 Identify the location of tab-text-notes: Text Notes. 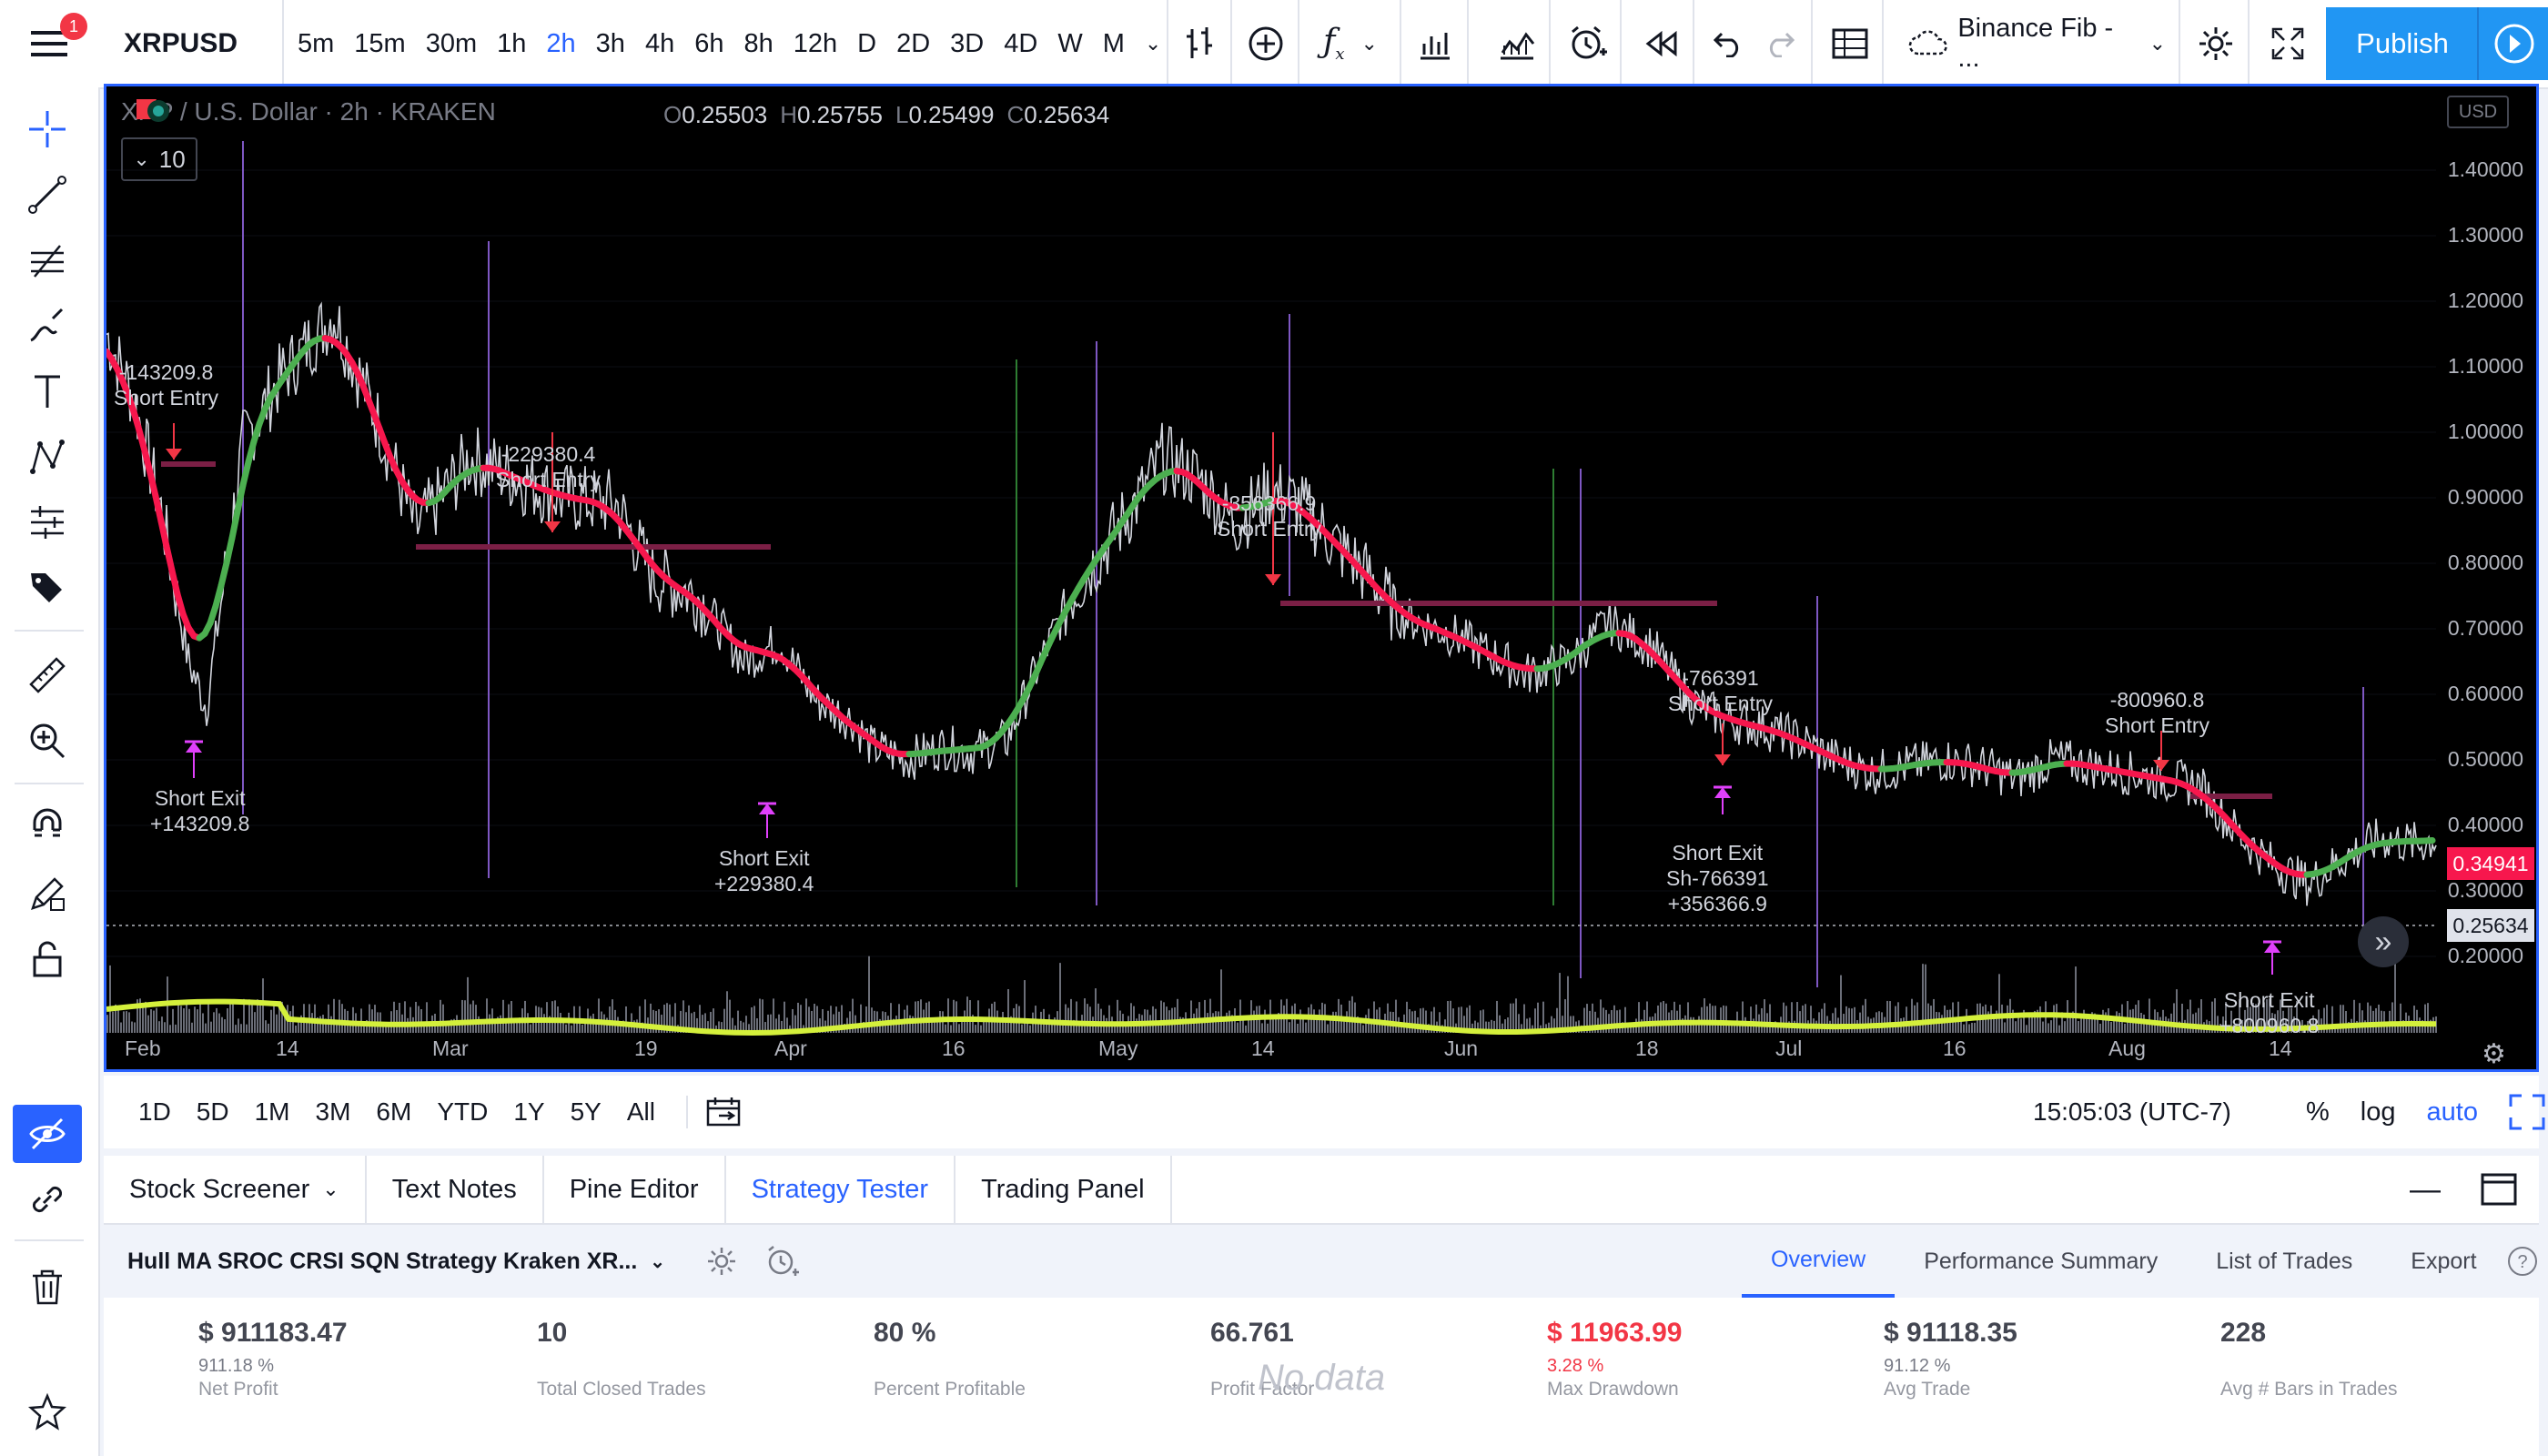
(456, 1190).